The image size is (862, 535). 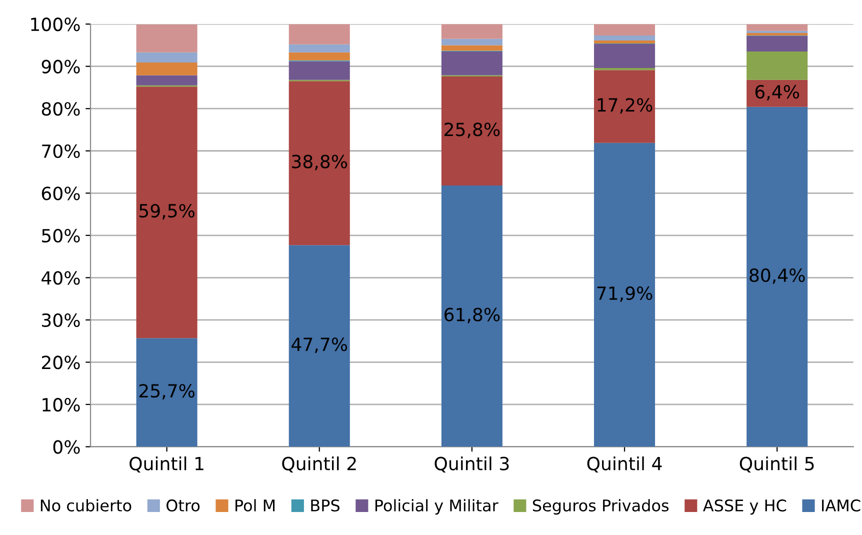 I want to click on data-label: 25,7%, so click(x=166, y=392).